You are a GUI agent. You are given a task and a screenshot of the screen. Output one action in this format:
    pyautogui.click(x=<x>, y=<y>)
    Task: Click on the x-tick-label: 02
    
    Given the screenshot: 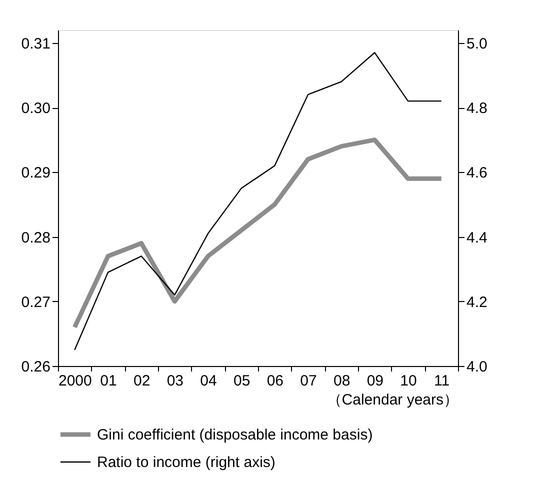 What is the action you would take?
    pyautogui.click(x=141, y=381)
    